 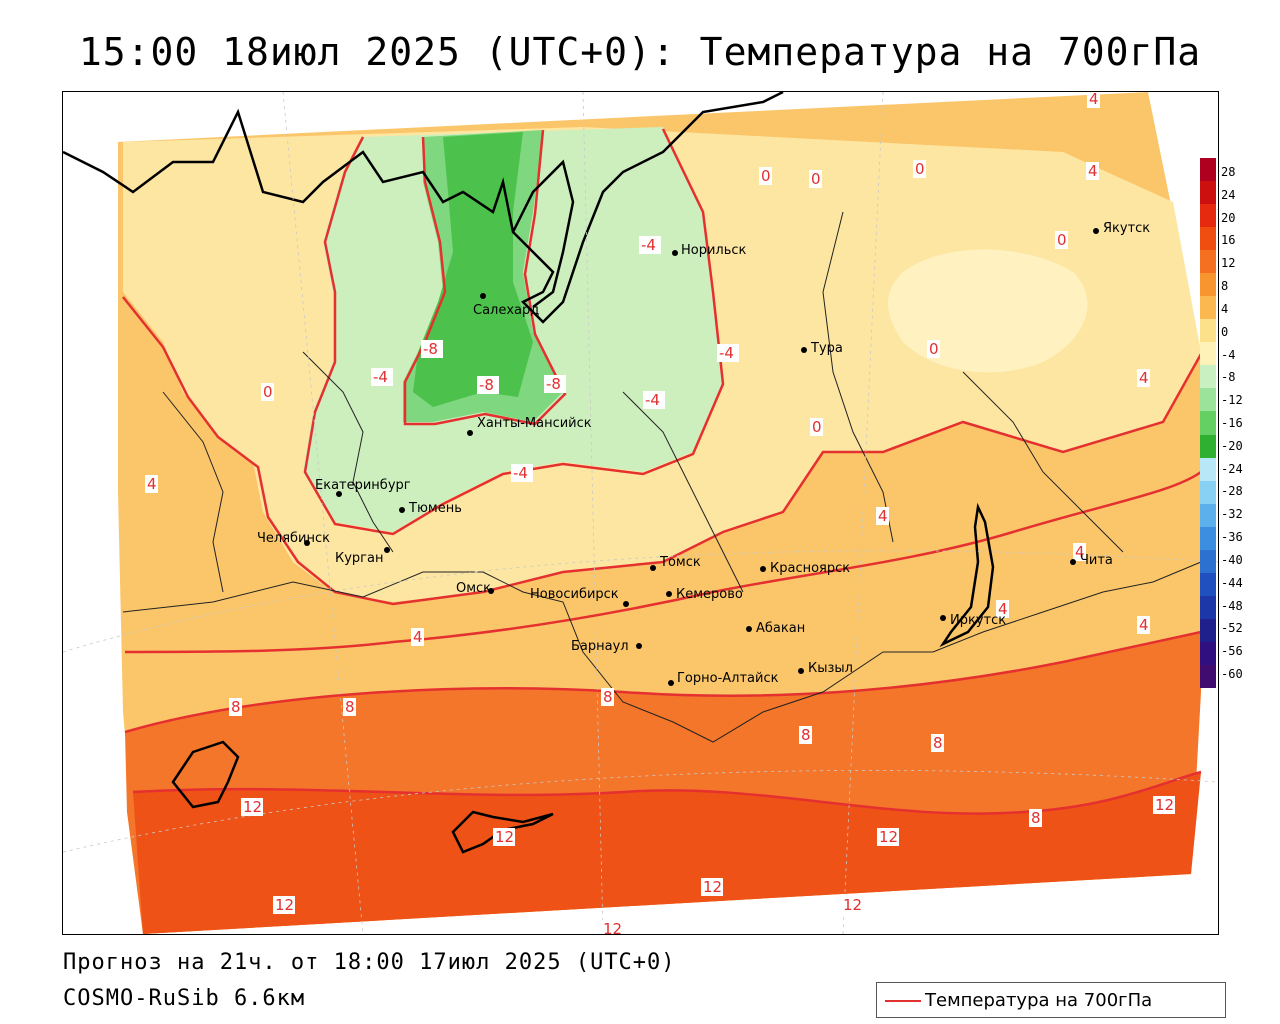 I want to click on colorbar, so click(x=1208, y=423).